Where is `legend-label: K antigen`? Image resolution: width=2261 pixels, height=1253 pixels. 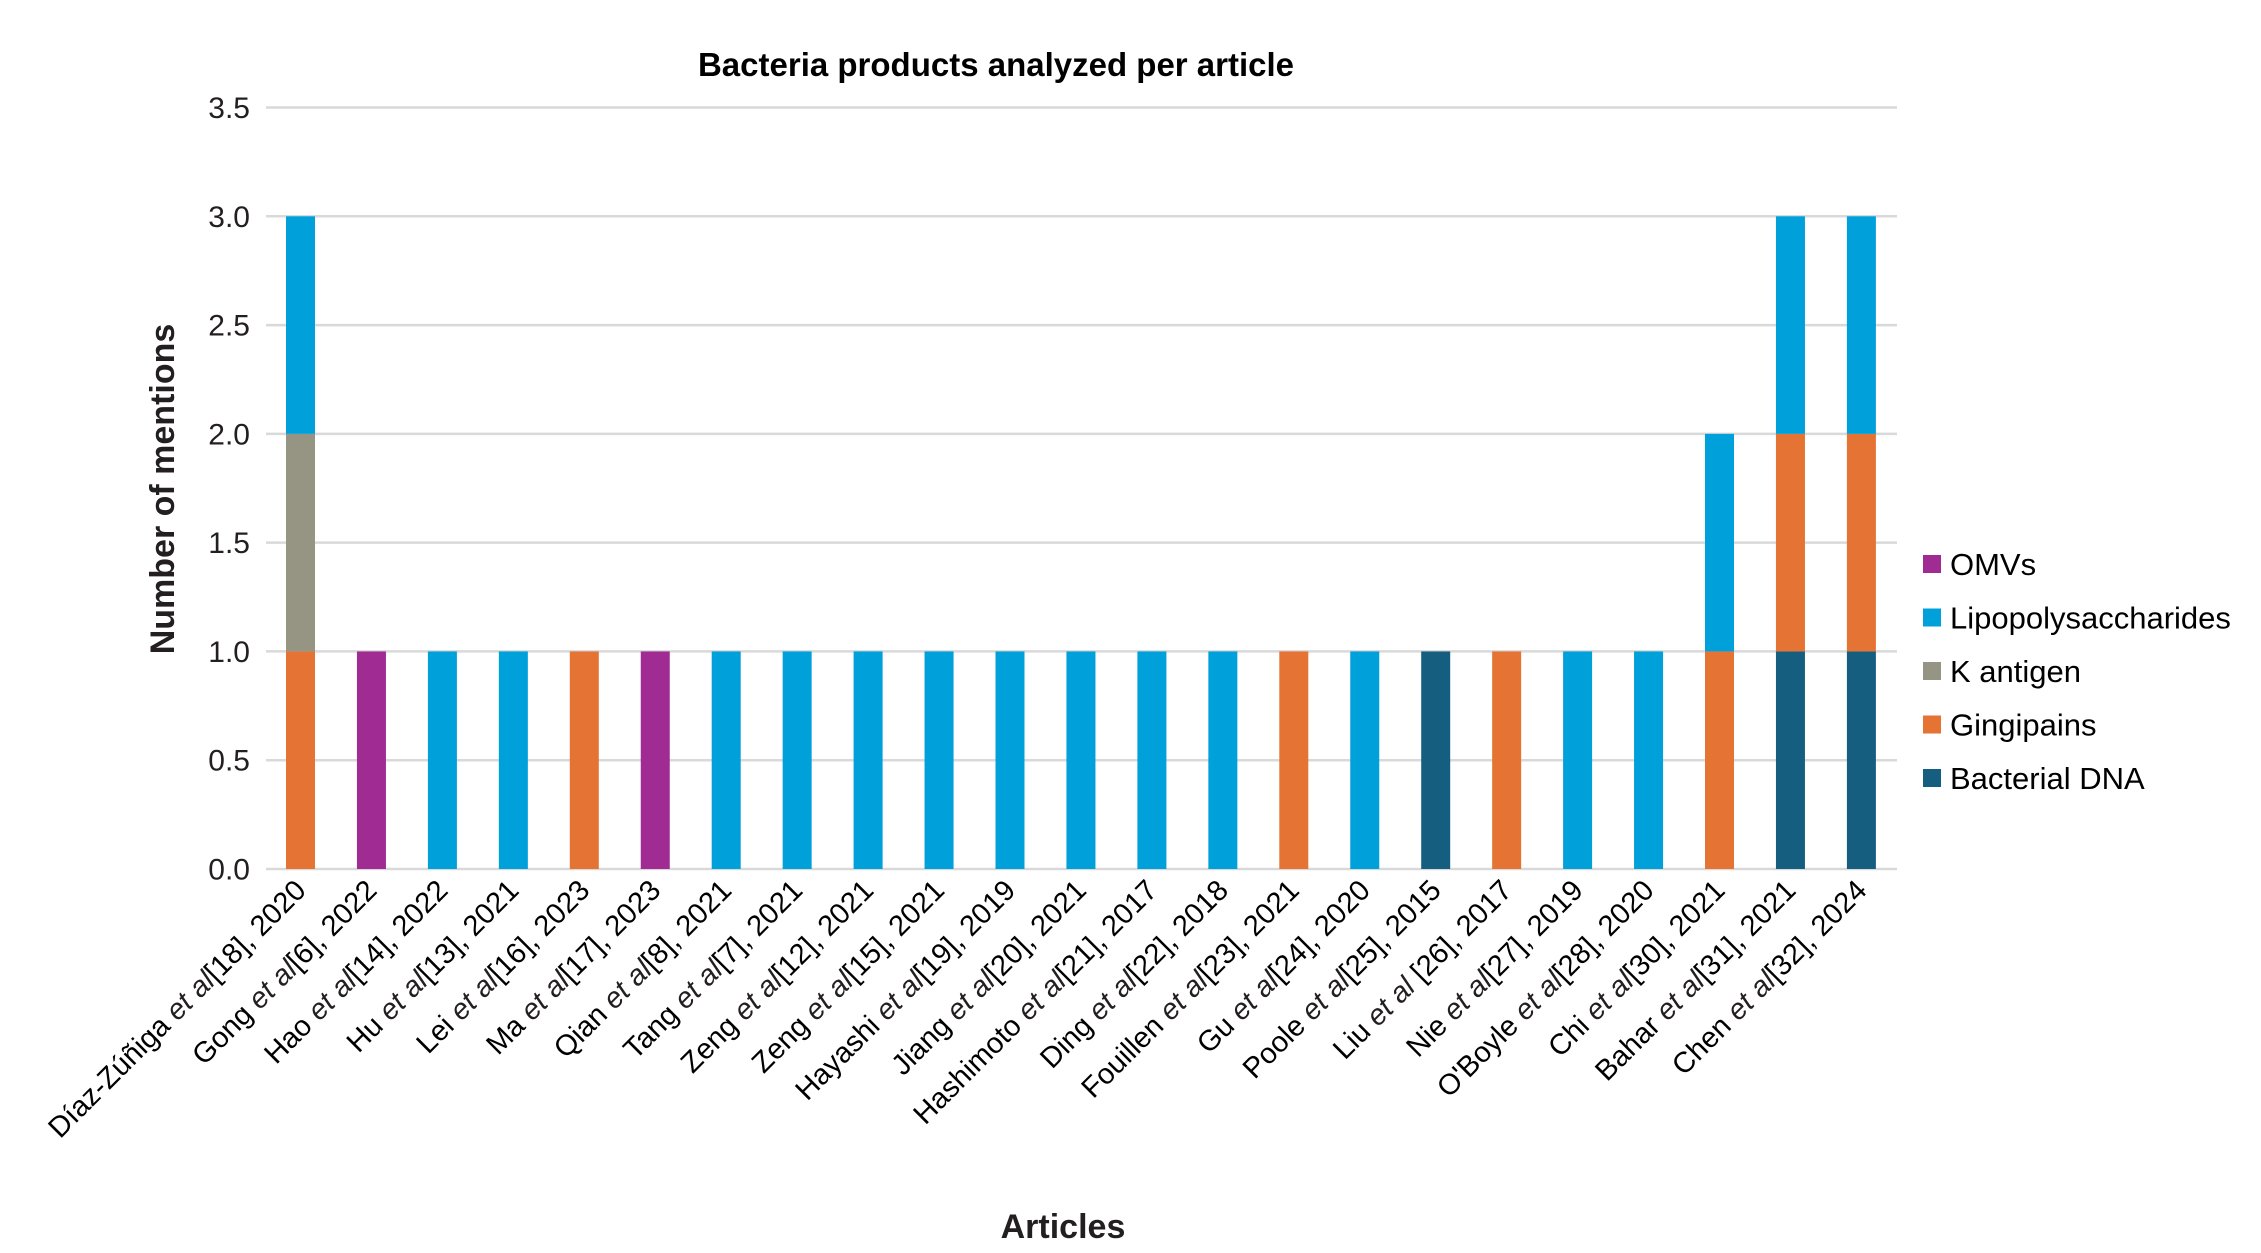 legend-label: K antigen is located at coordinates (2015, 671).